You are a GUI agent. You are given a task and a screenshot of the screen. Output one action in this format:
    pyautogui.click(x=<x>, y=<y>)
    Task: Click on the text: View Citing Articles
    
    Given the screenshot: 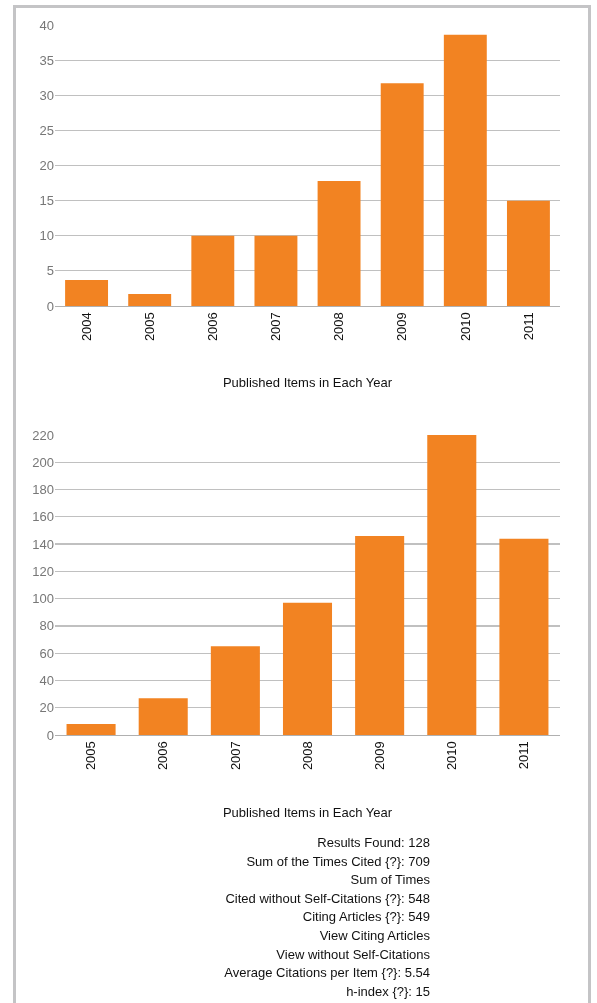 What is the action you would take?
    pyautogui.click(x=374, y=935)
    